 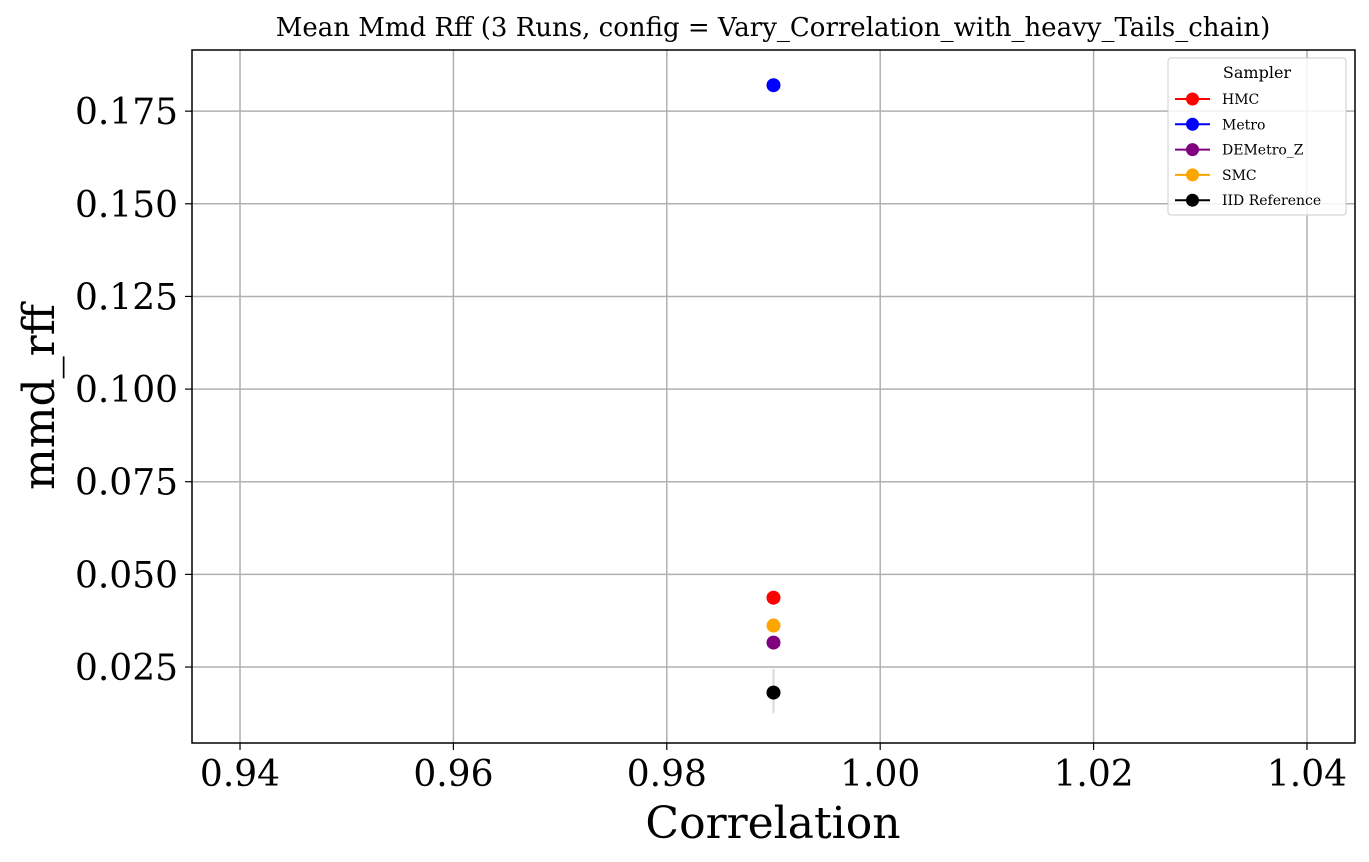 What do you see at coordinates (39, 395) in the screenshot?
I see `y-axis-label: mmd_rff` at bounding box center [39, 395].